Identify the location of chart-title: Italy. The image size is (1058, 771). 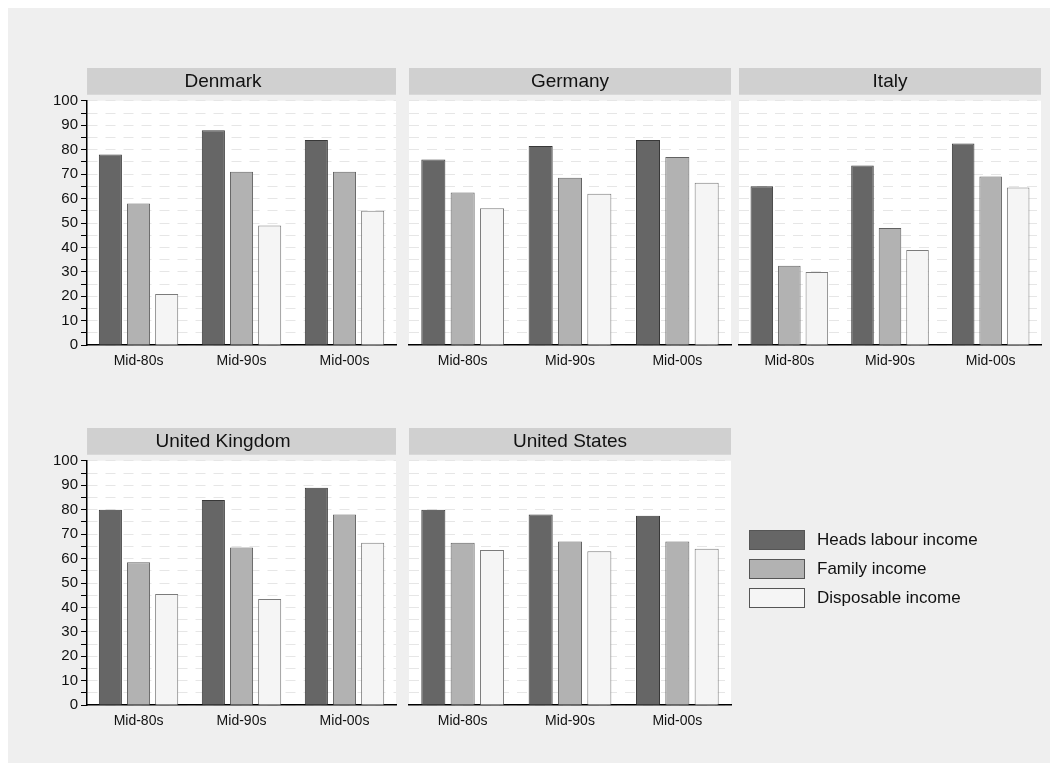
(890, 80).